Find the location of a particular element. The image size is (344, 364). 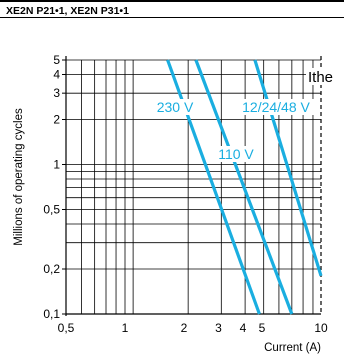

ithe-label-bg is located at coordinates (325, 76).